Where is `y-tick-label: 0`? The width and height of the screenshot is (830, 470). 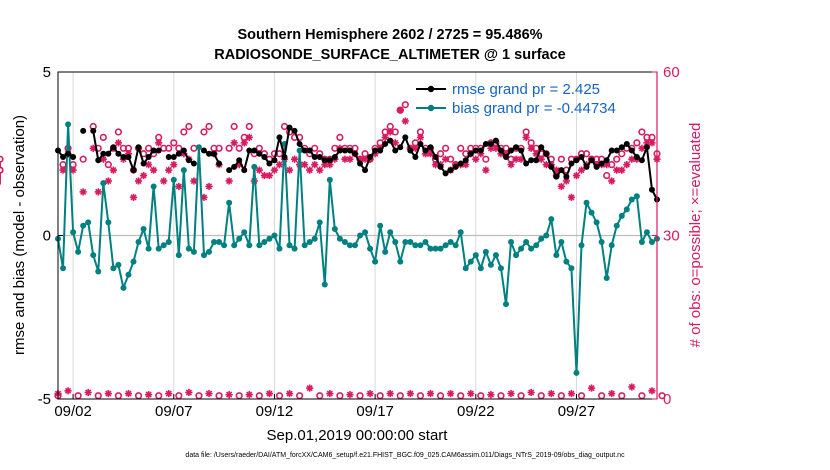
y-tick-label: 0 is located at coordinates (47, 236).